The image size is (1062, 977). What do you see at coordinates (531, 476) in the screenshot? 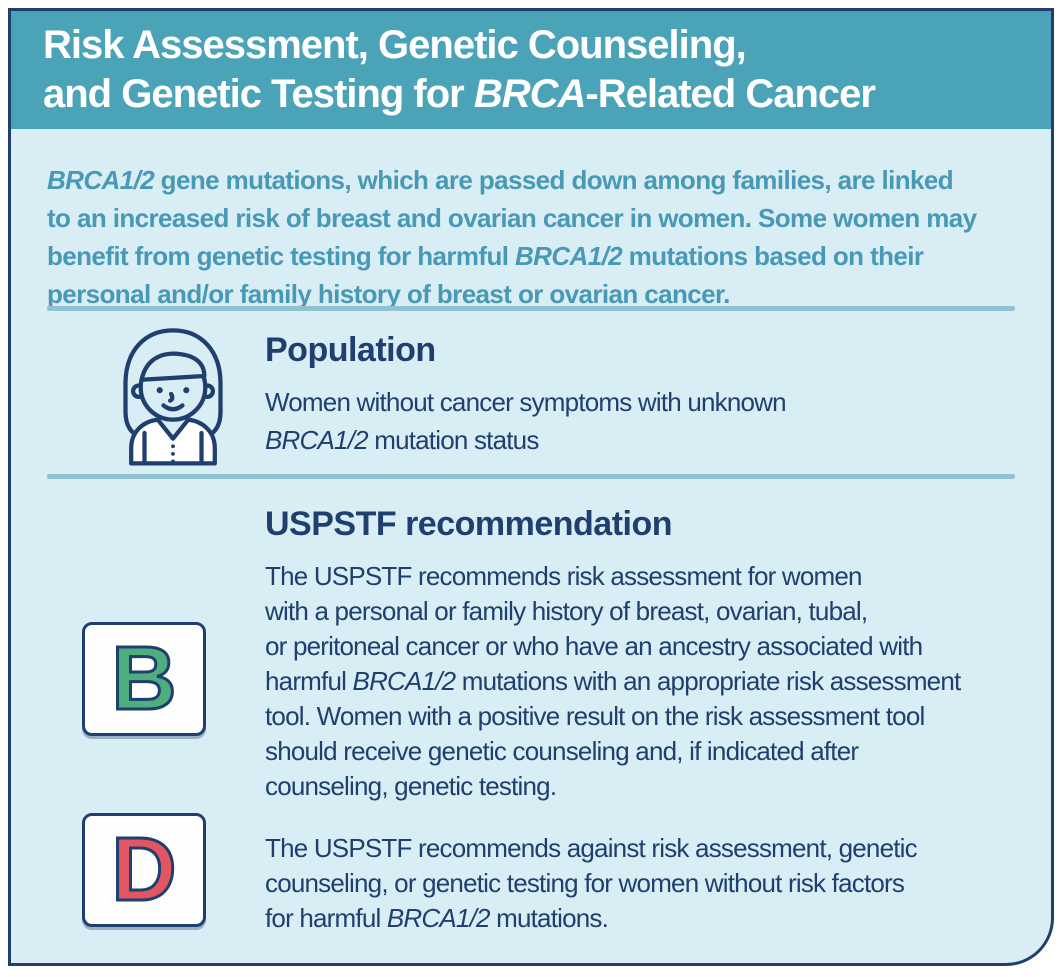
I see `section-divider-bottom` at bounding box center [531, 476].